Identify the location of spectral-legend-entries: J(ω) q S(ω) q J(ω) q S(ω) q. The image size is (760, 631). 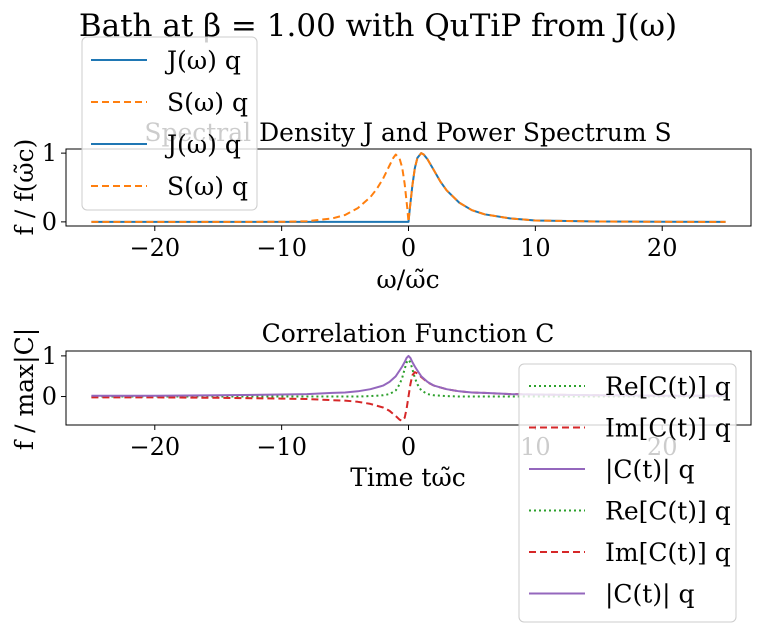
(169, 123).